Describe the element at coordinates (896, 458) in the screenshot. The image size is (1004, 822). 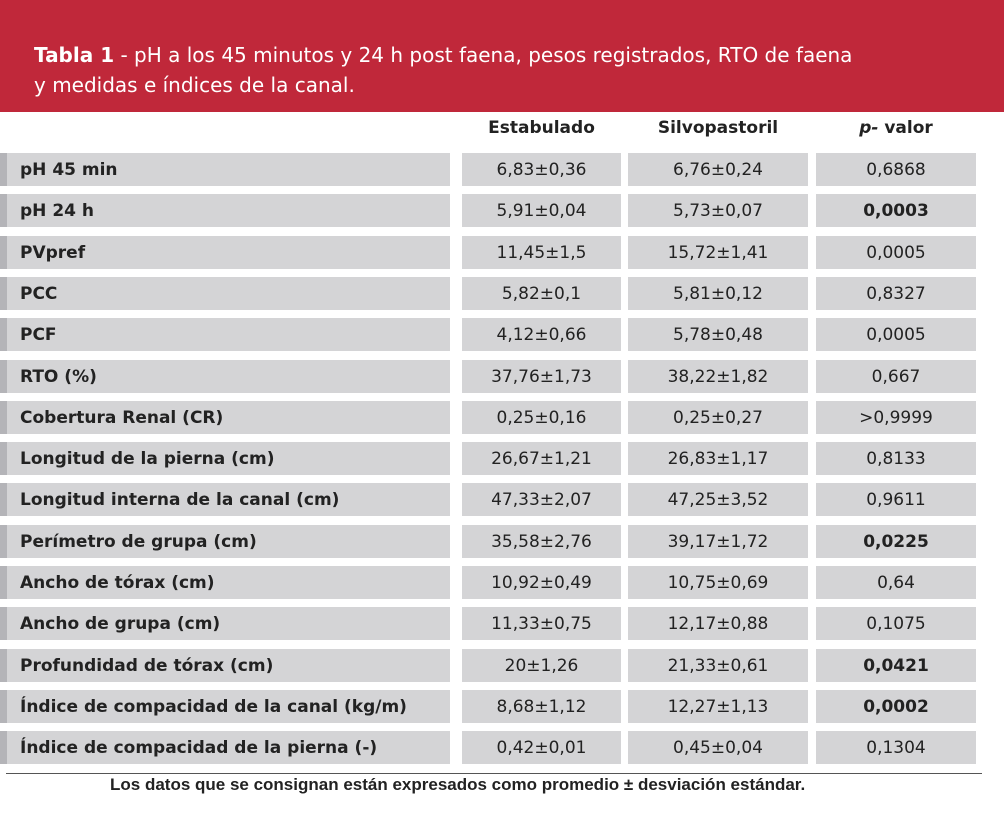
I see `cell-p-valor: 0,8133` at that location.